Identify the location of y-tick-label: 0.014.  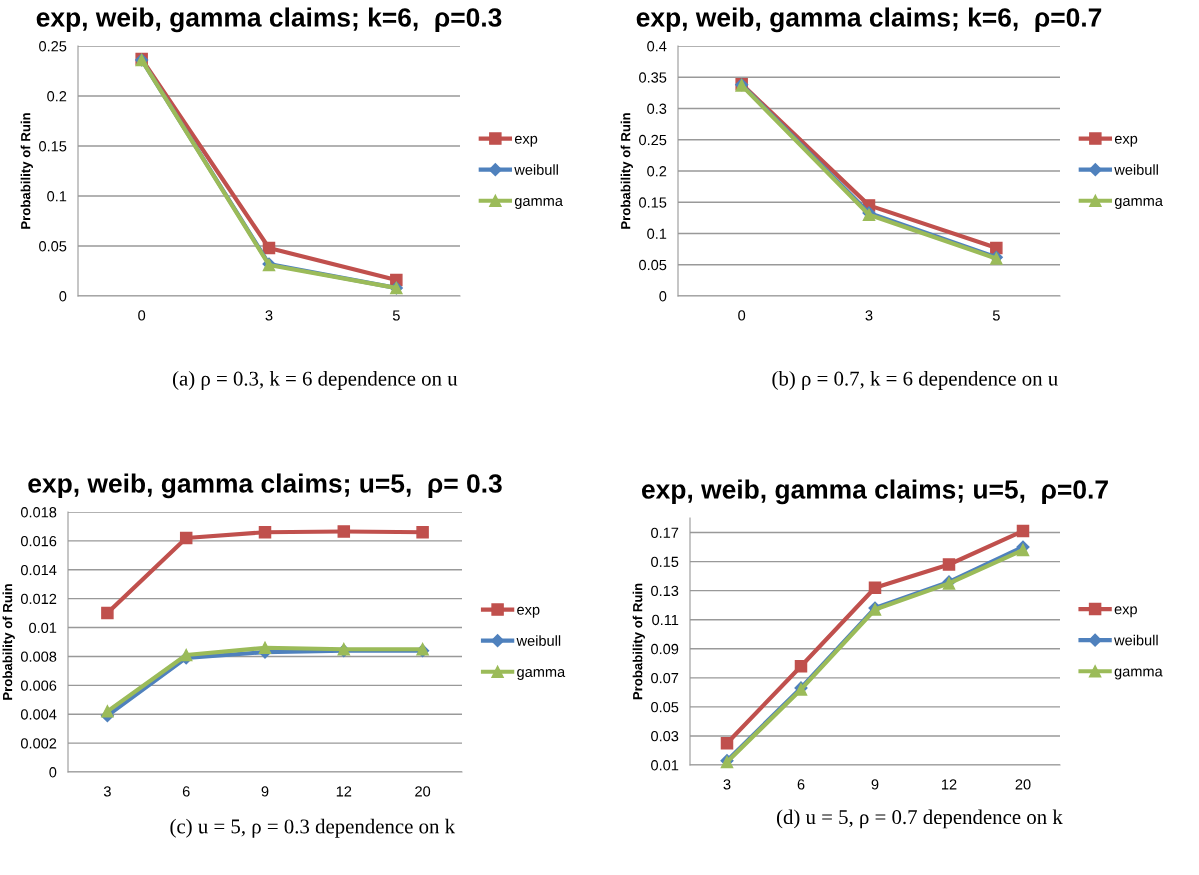
(38, 570).